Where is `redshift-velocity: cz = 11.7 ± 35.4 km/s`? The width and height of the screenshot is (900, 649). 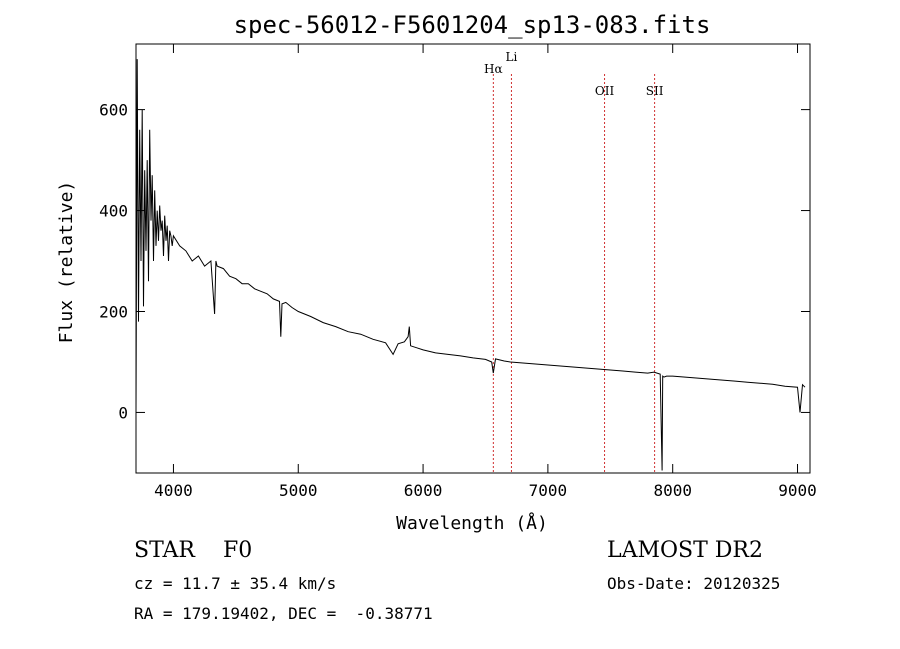 redshift-velocity: cz = 11.7 ± 35.4 km/s is located at coordinates (235, 583).